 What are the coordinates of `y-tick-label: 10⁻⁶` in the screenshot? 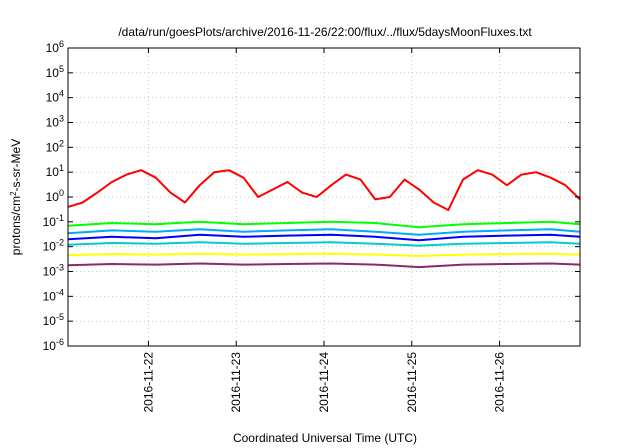 It's located at (53, 345).